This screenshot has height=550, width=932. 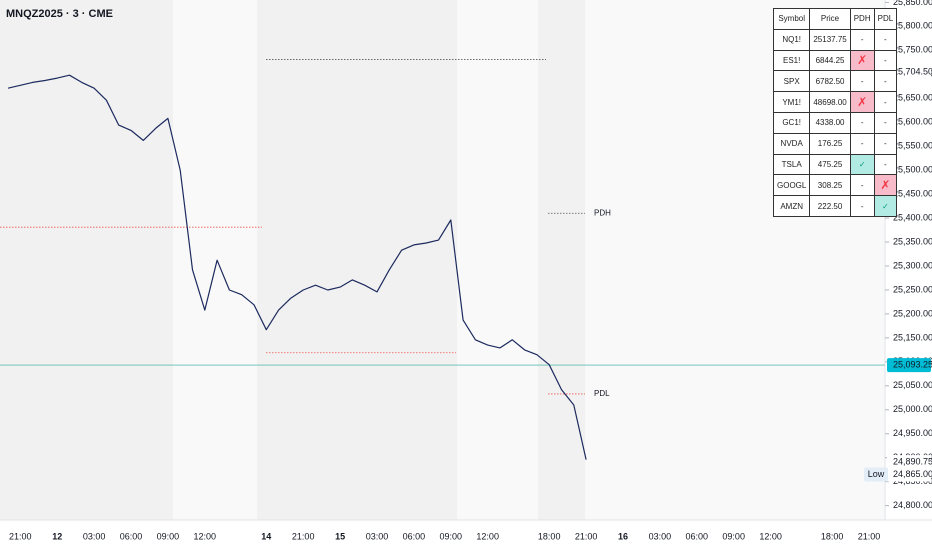 What do you see at coordinates (830, 81) in the screenshot?
I see `table-cell: 6782.50` at bounding box center [830, 81].